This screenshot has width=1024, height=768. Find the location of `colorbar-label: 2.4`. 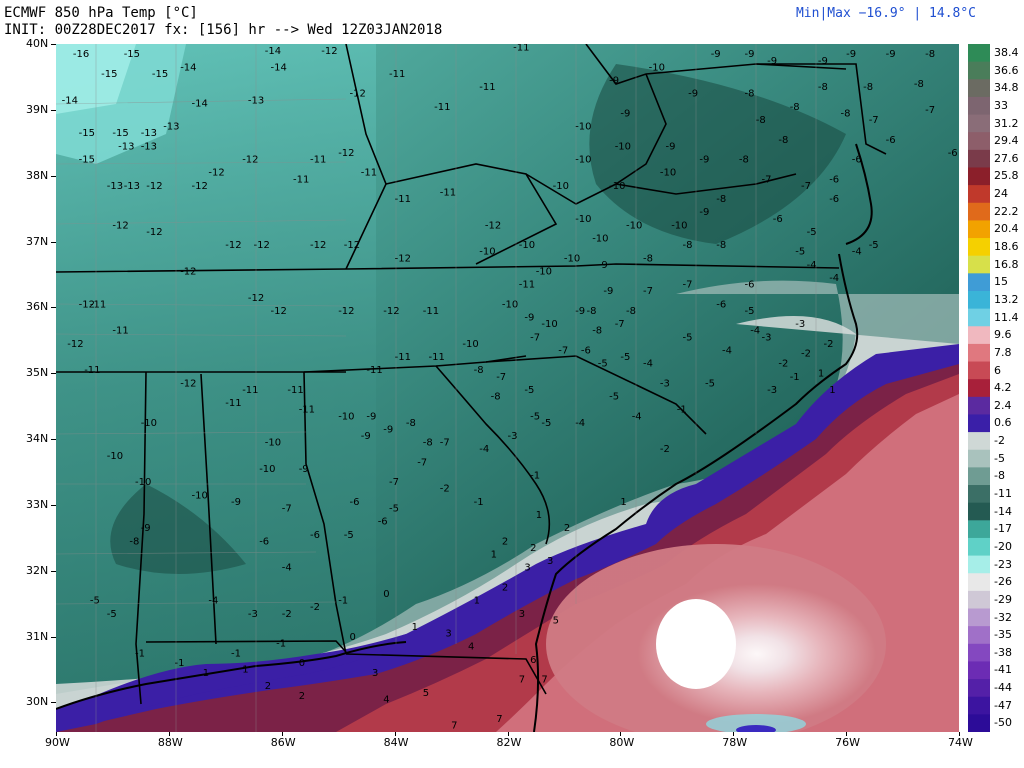

colorbar-label: 2.4 is located at coordinates (1003, 405).